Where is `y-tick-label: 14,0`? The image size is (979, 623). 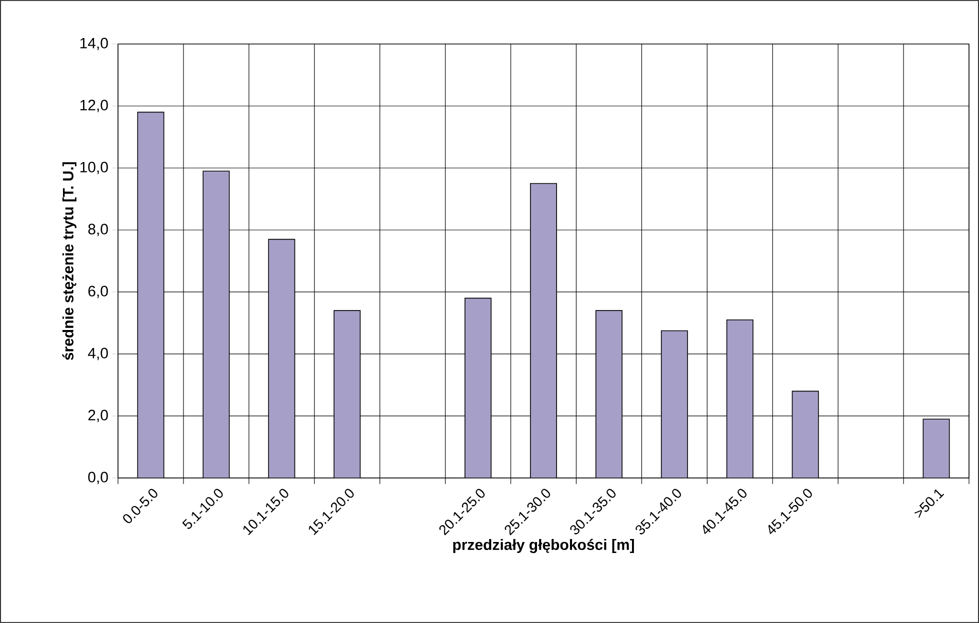
y-tick-label: 14,0 is located at coordinates (94, 44).